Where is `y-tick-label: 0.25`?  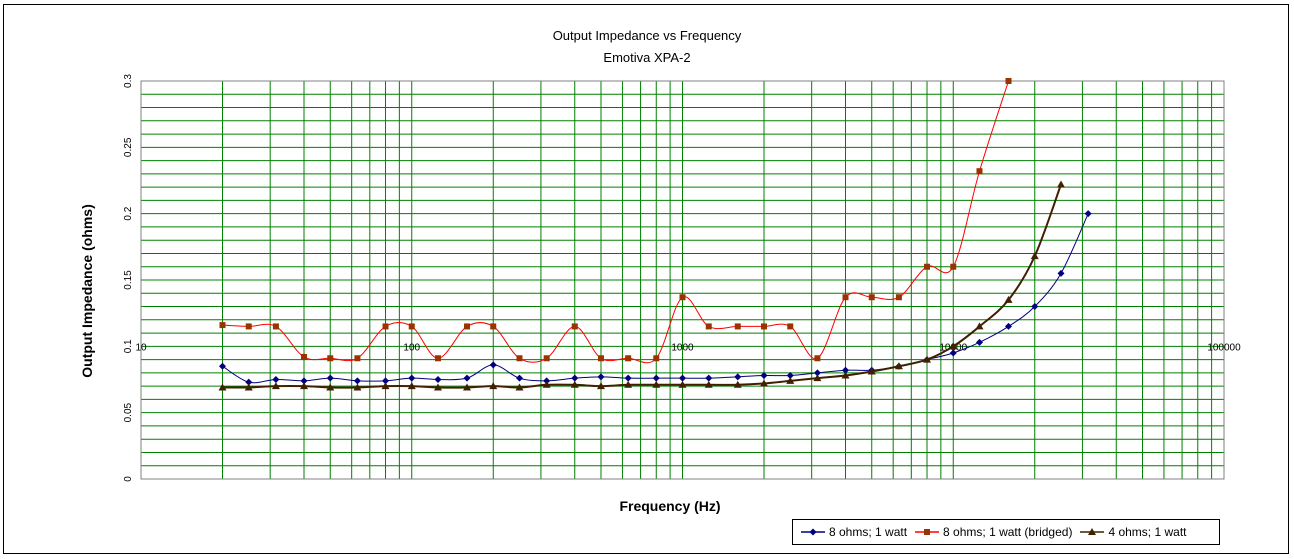
y-tick-label: 0.25 is located at coordinates (128, 147).